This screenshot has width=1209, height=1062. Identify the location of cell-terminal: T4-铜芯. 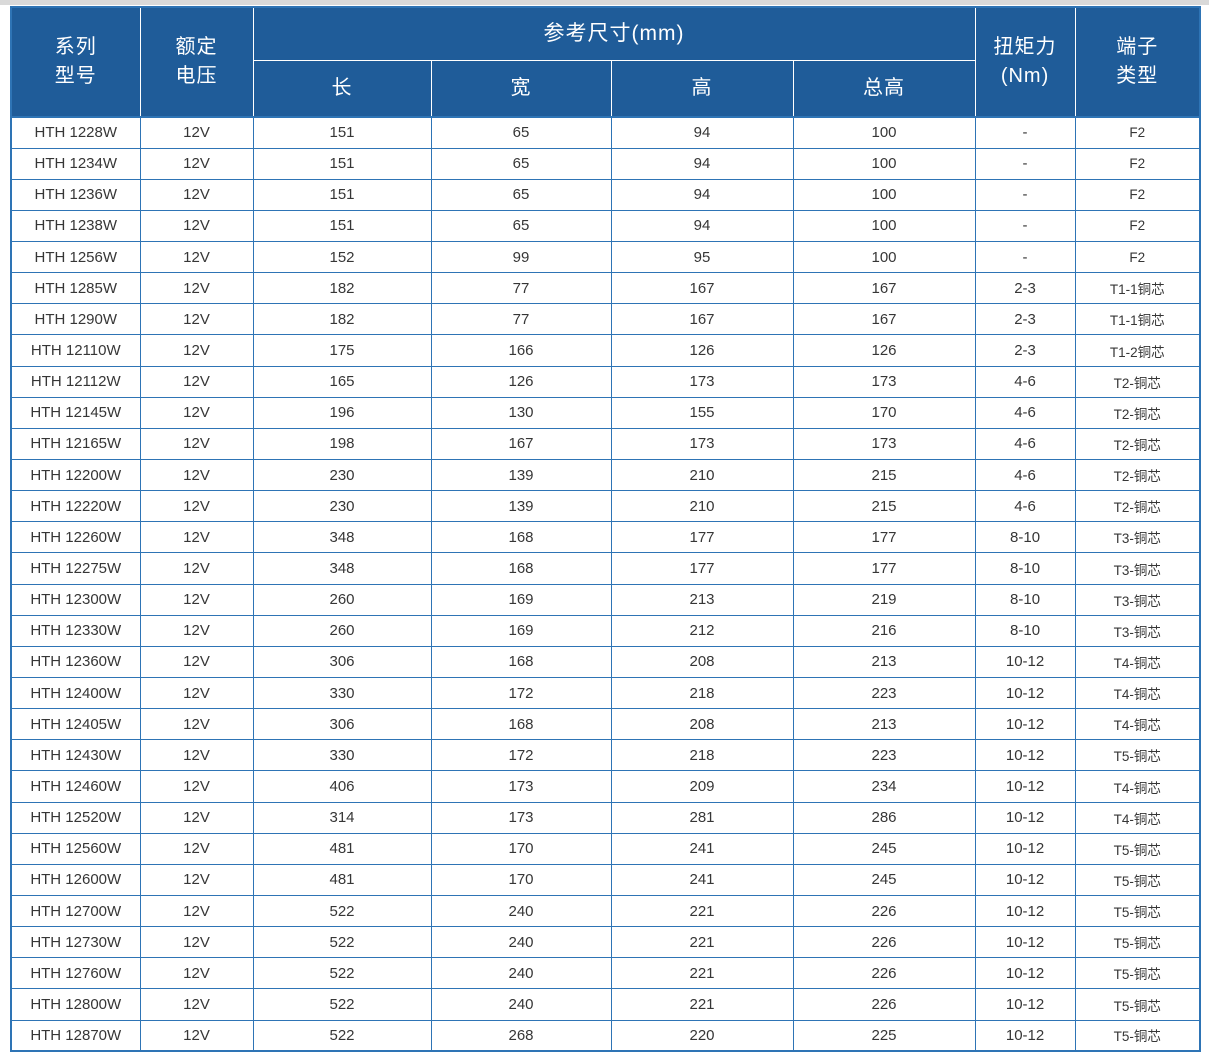
(1137, 786).